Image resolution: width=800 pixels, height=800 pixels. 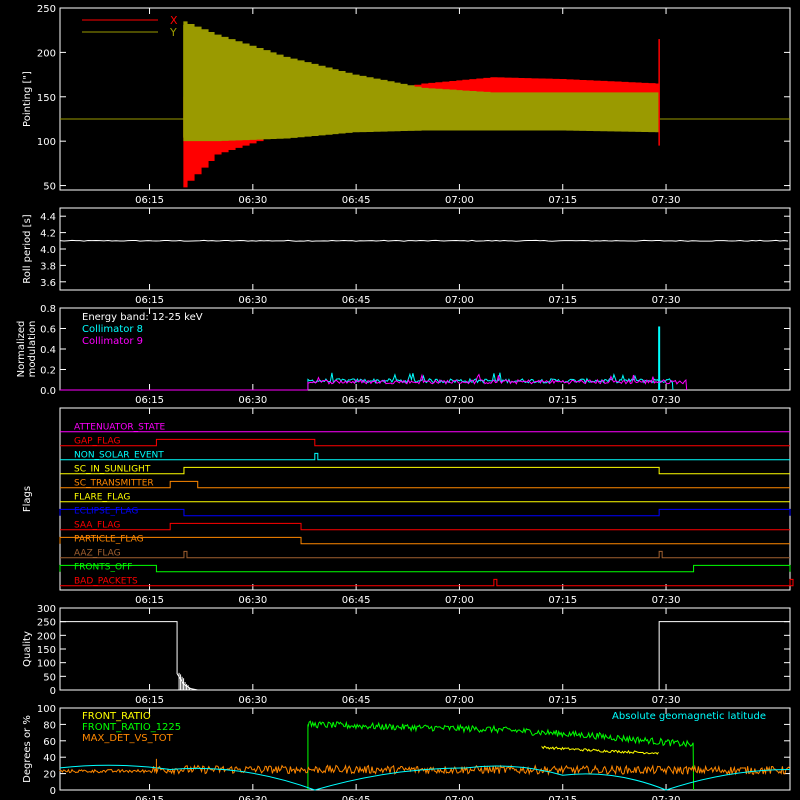 What do you see at coordinates (53, 791) in the screenshot?
I see `y-tick-label: 0` at bounding box center [53, 791].